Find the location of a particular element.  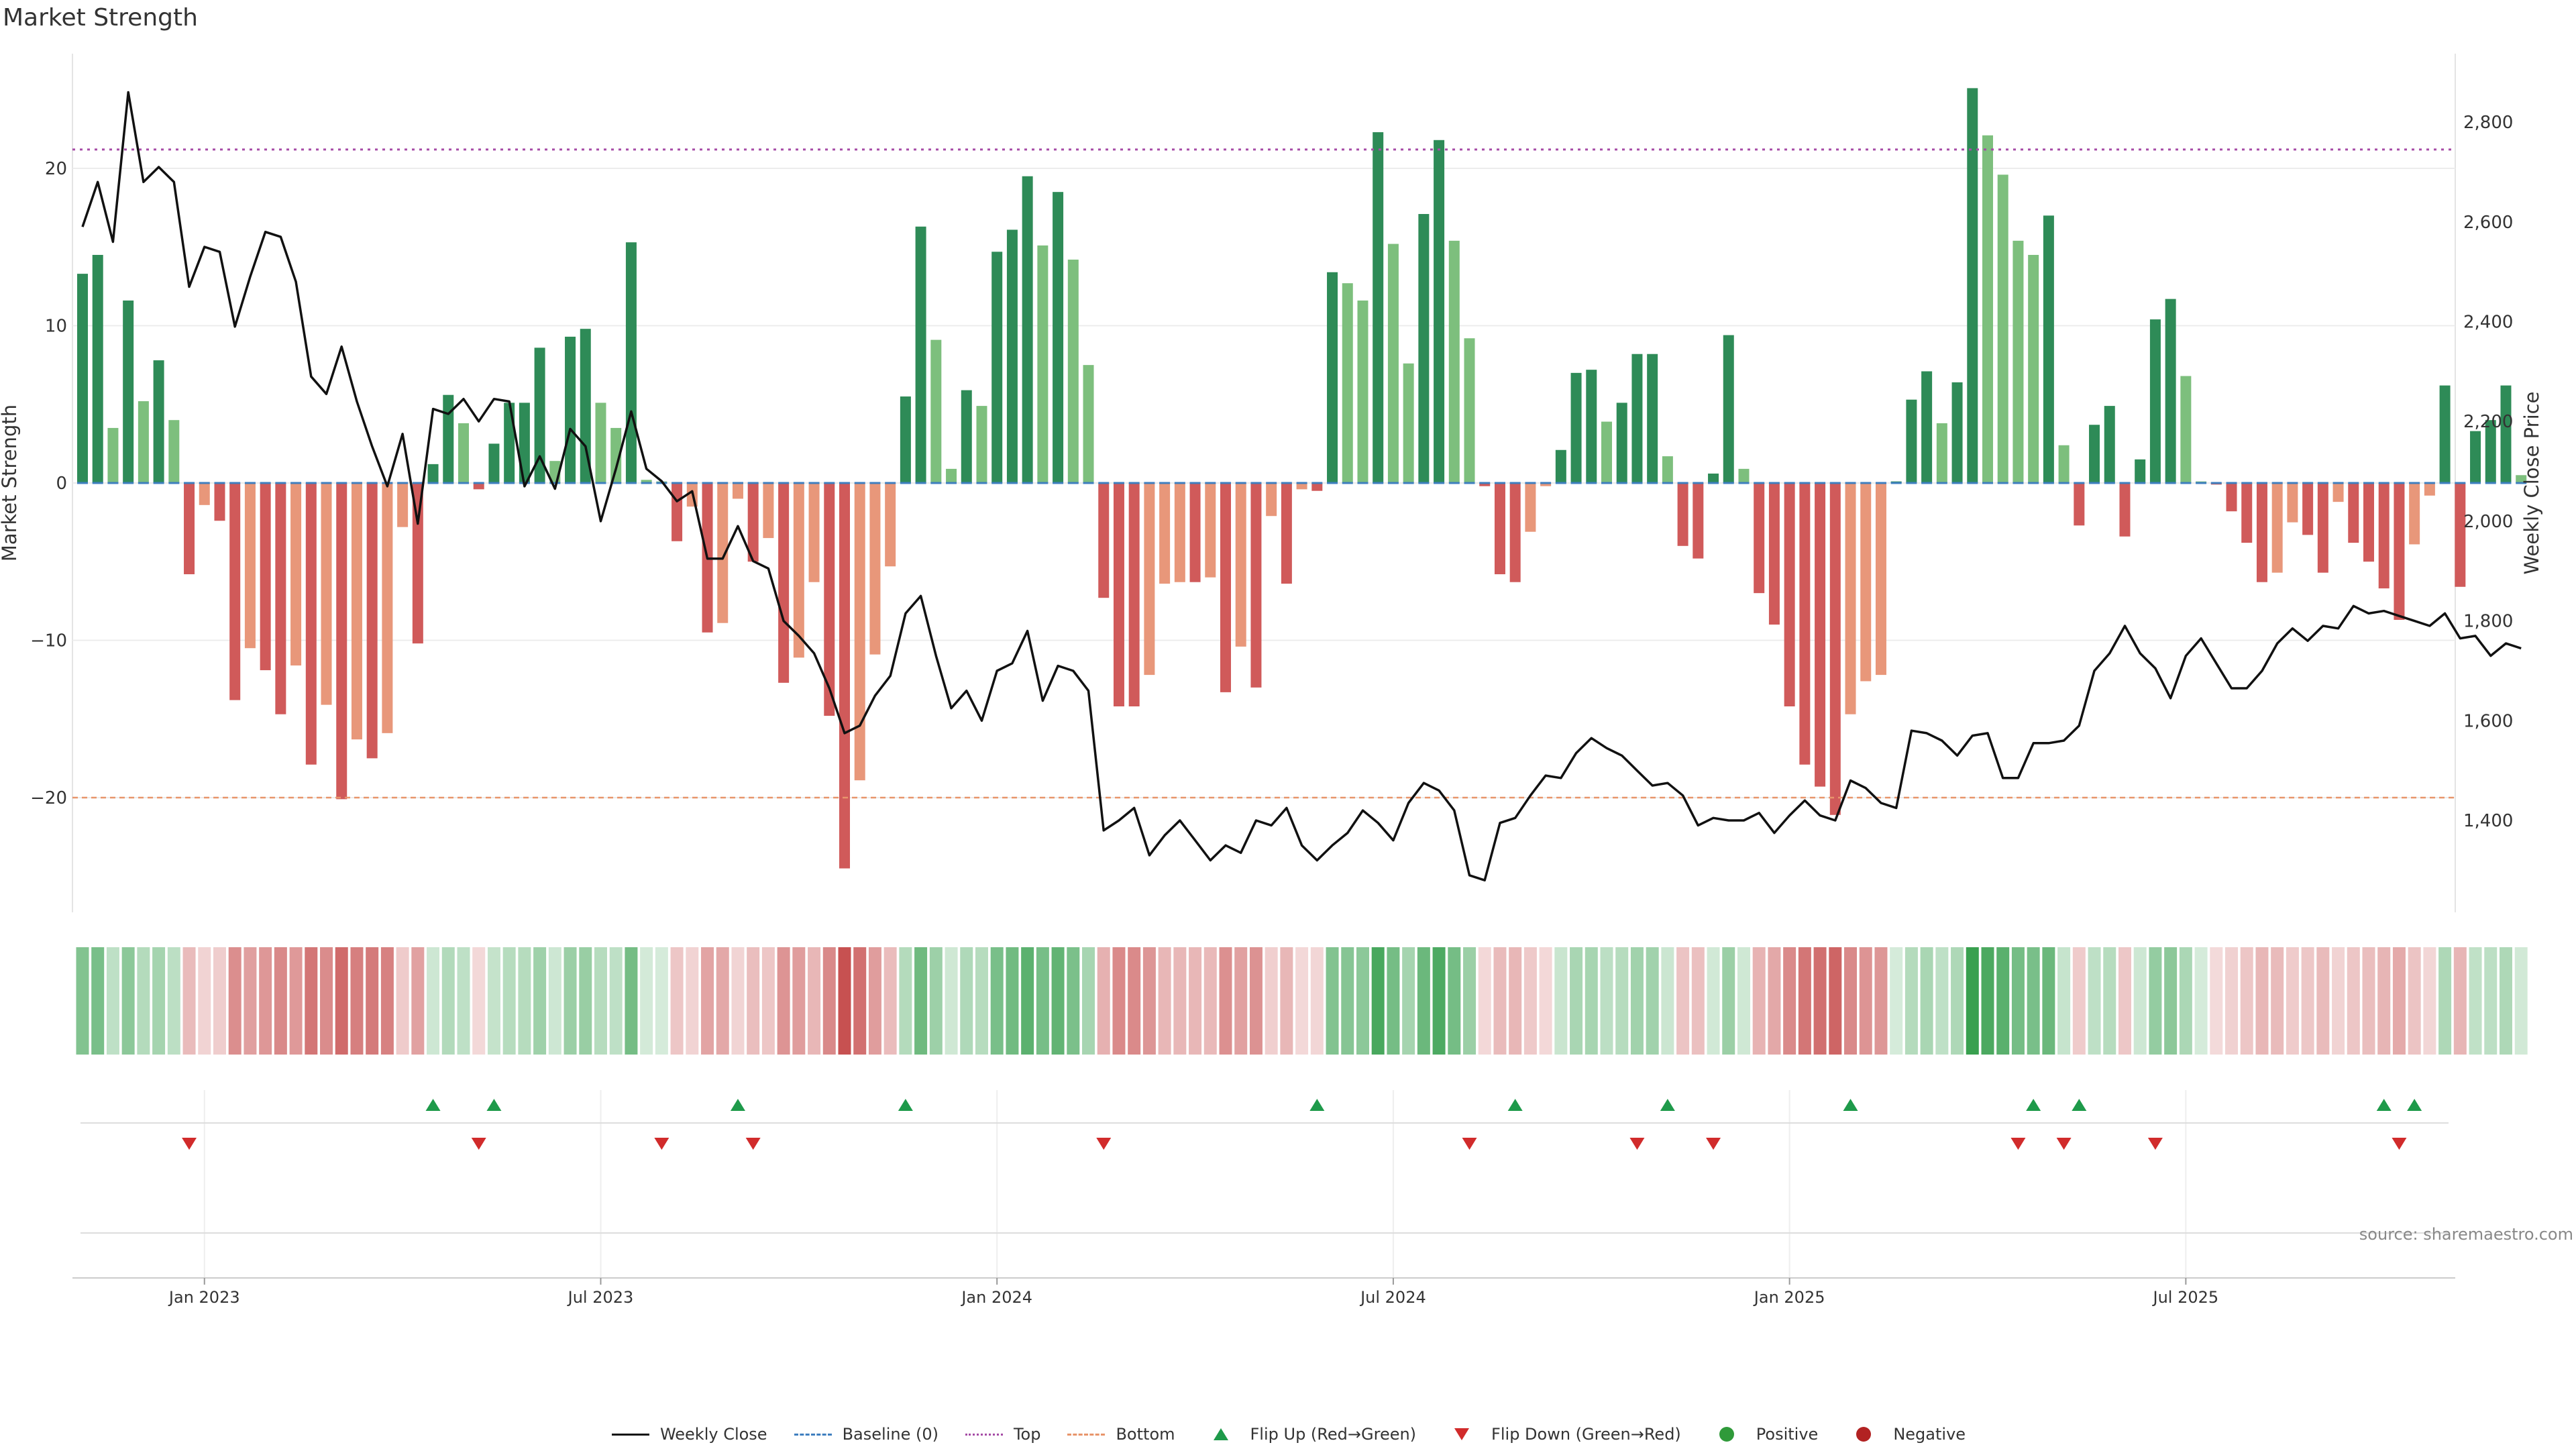

legend-baseline: Baseline (0) is located at coordinates (865, 1434).